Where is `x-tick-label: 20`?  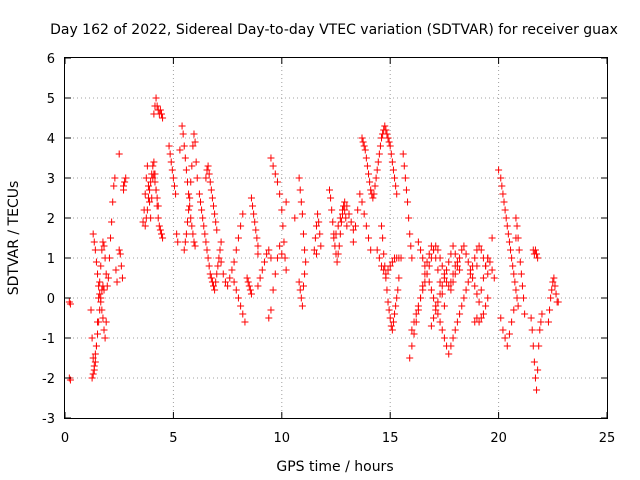 x-tick-label: 20 is located at coordinates (498, 438).